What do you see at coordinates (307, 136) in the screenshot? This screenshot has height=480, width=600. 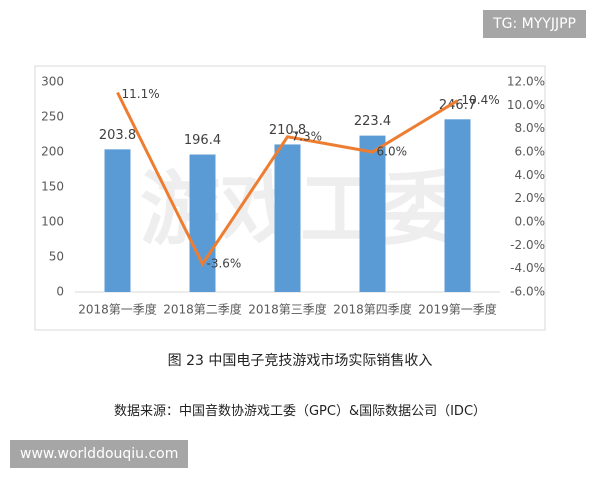 I see `line-value-label: 7.3%` at bounding box center [307, 136].